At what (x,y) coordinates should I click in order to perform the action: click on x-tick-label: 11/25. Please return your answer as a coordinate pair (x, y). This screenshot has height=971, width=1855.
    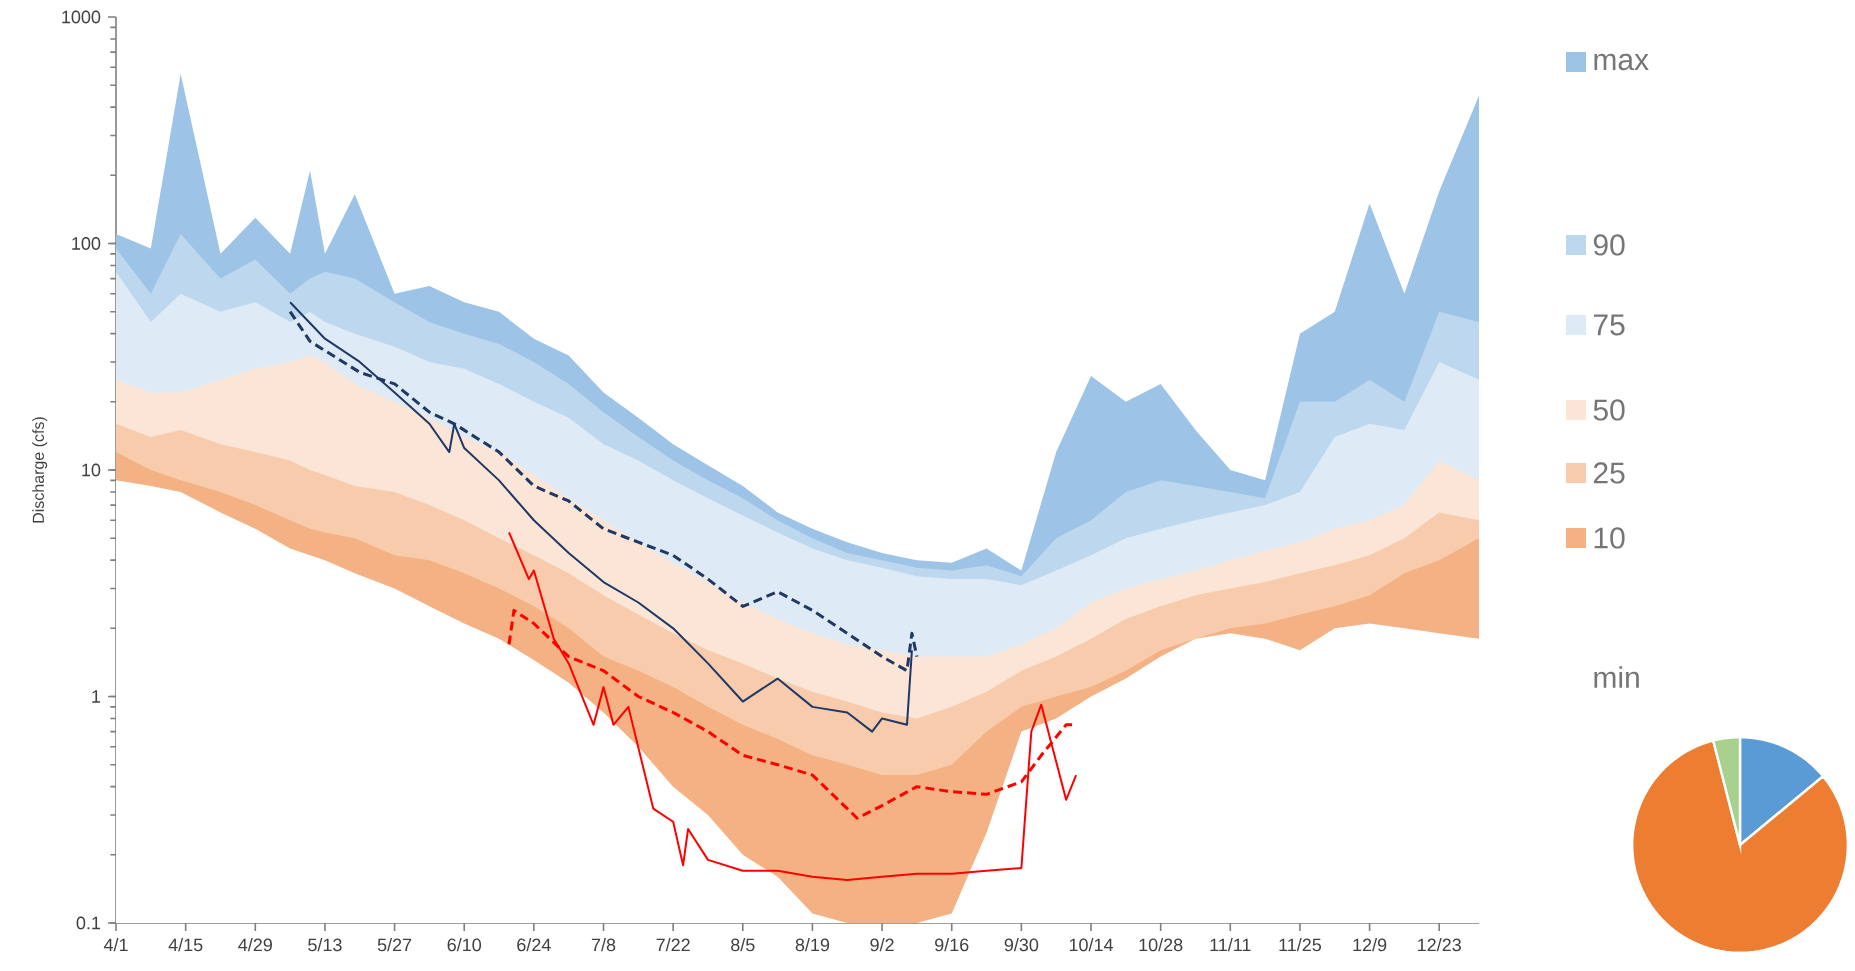
    Looking at the image, I should click on (1300, 945).